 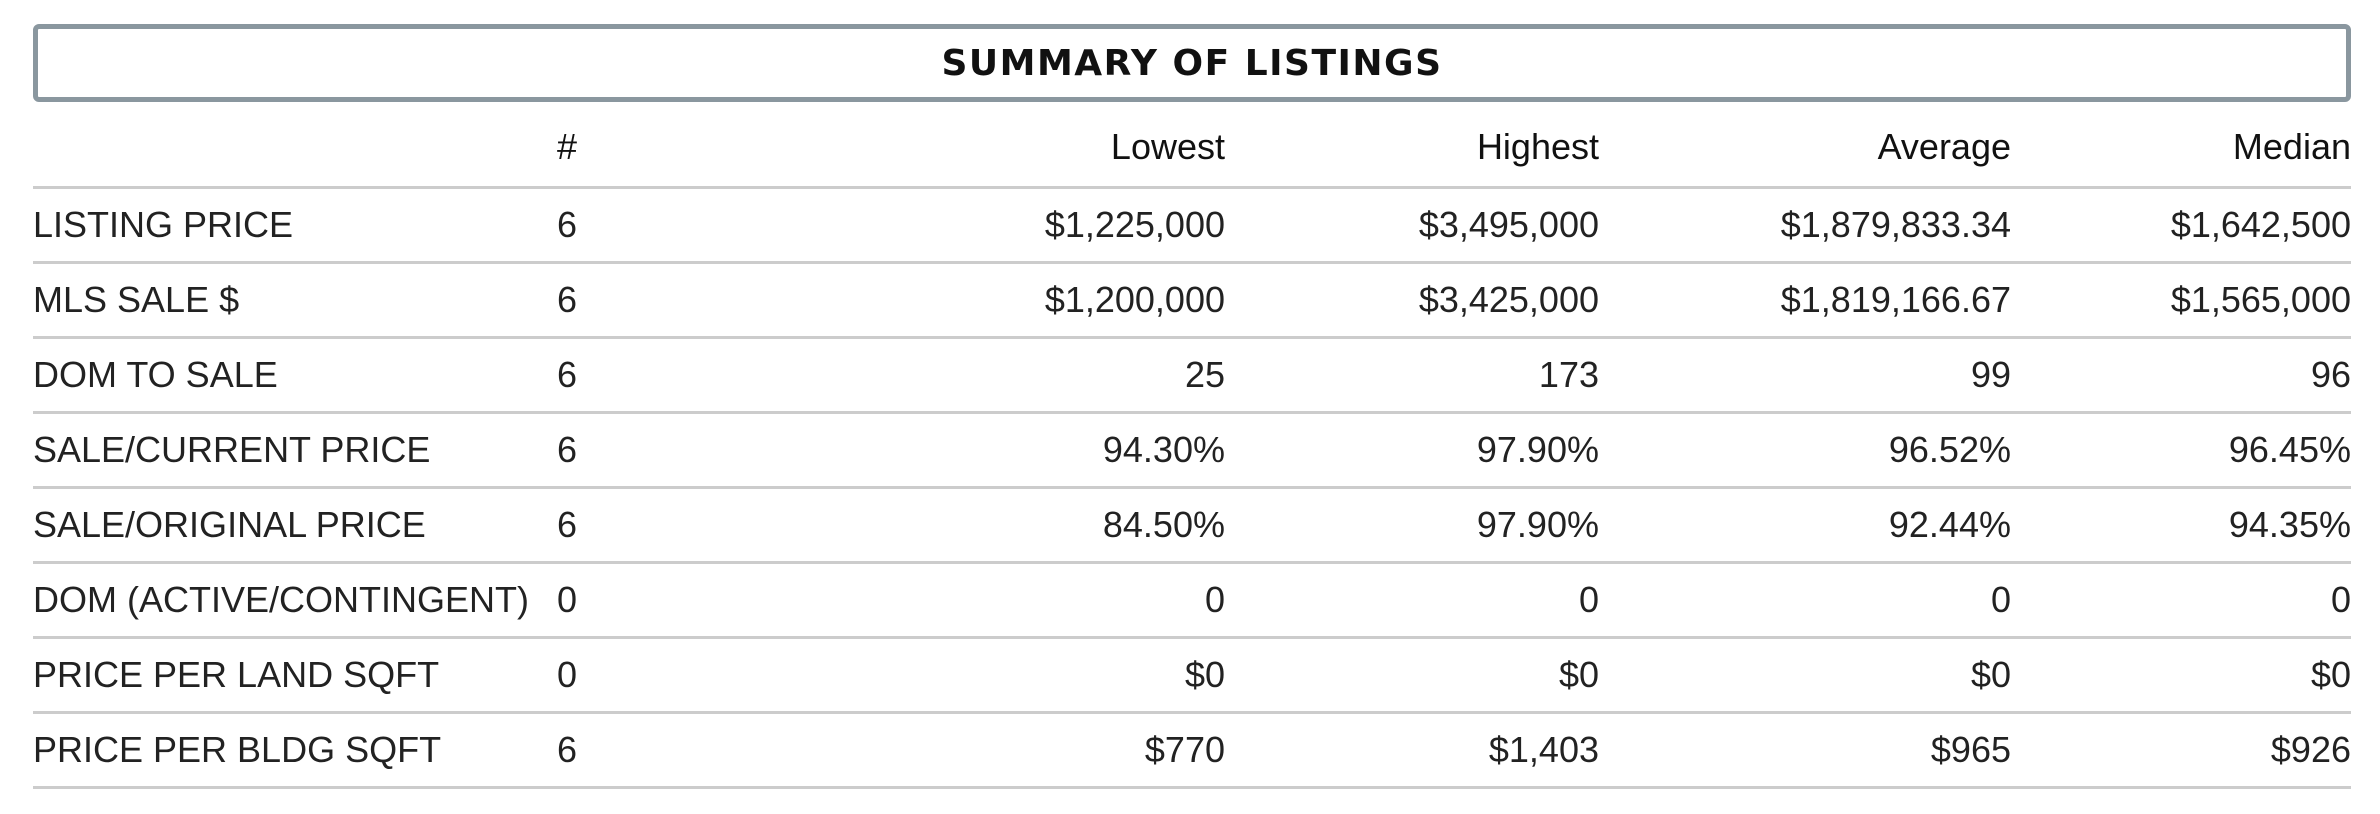 What do you see at coordinates (295, 525) in the screenshot?
I see `row-label: SALE/ORIGINAL PRICE` at bounding box center [295, 525].